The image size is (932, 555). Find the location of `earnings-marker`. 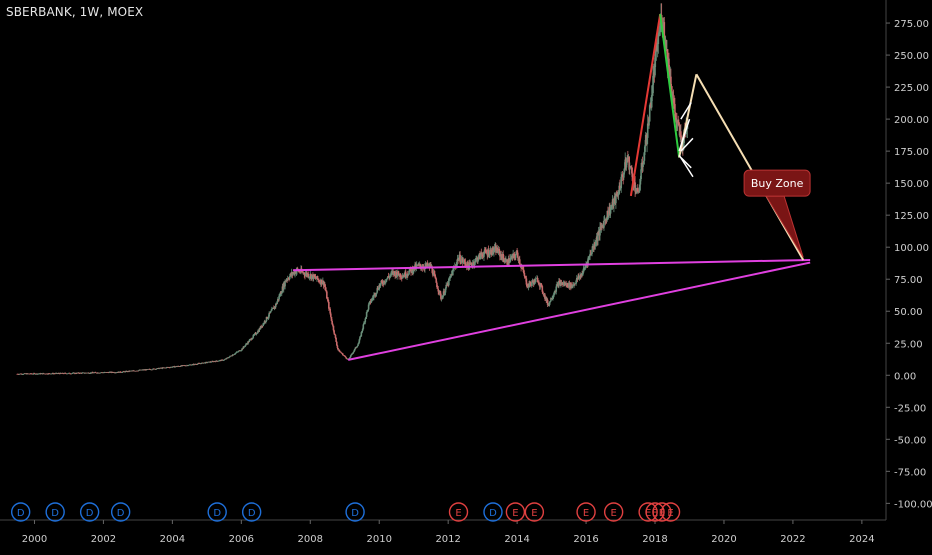

earnings-marker is located at coordinates (670, 512).